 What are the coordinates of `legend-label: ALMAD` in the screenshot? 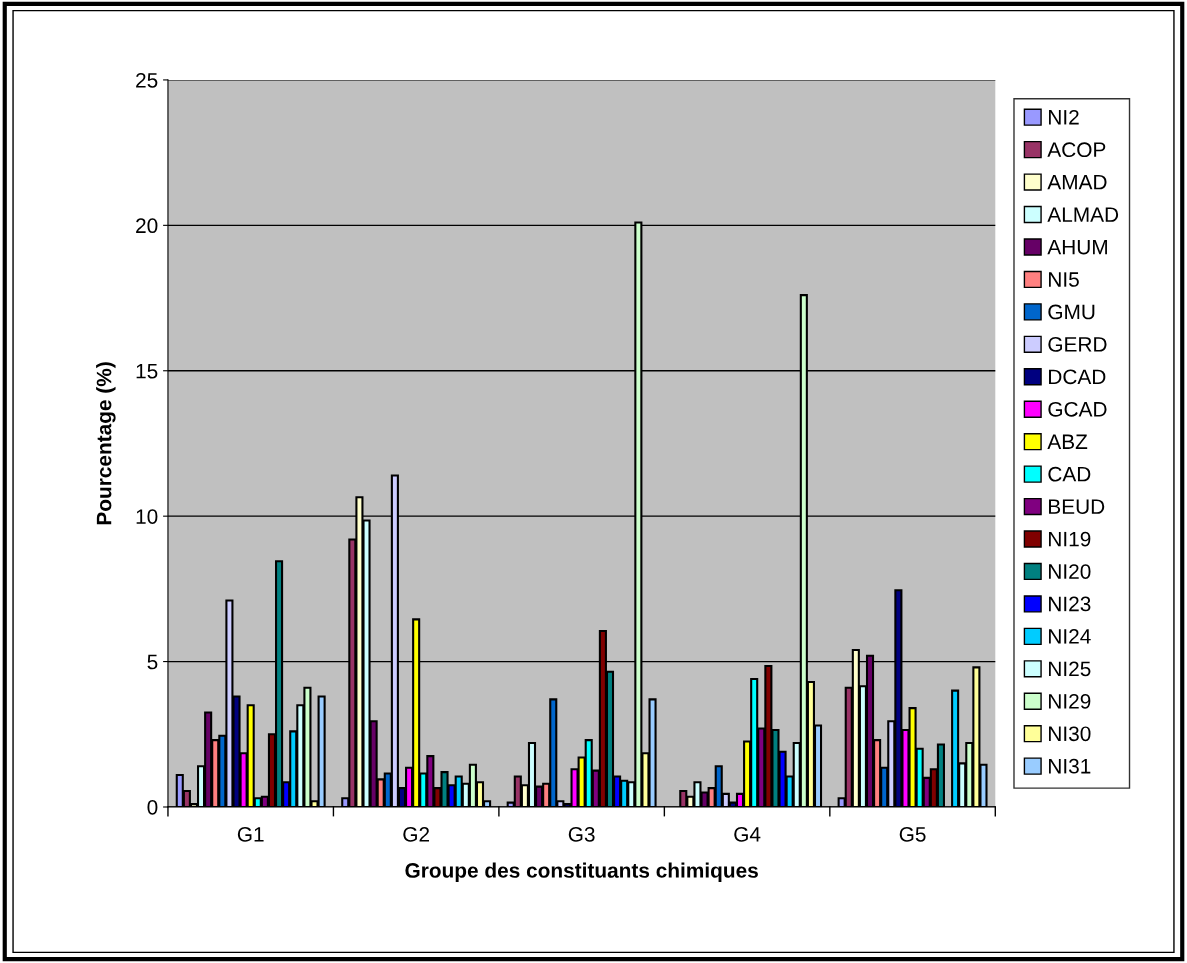 It's located at (1083, 214).